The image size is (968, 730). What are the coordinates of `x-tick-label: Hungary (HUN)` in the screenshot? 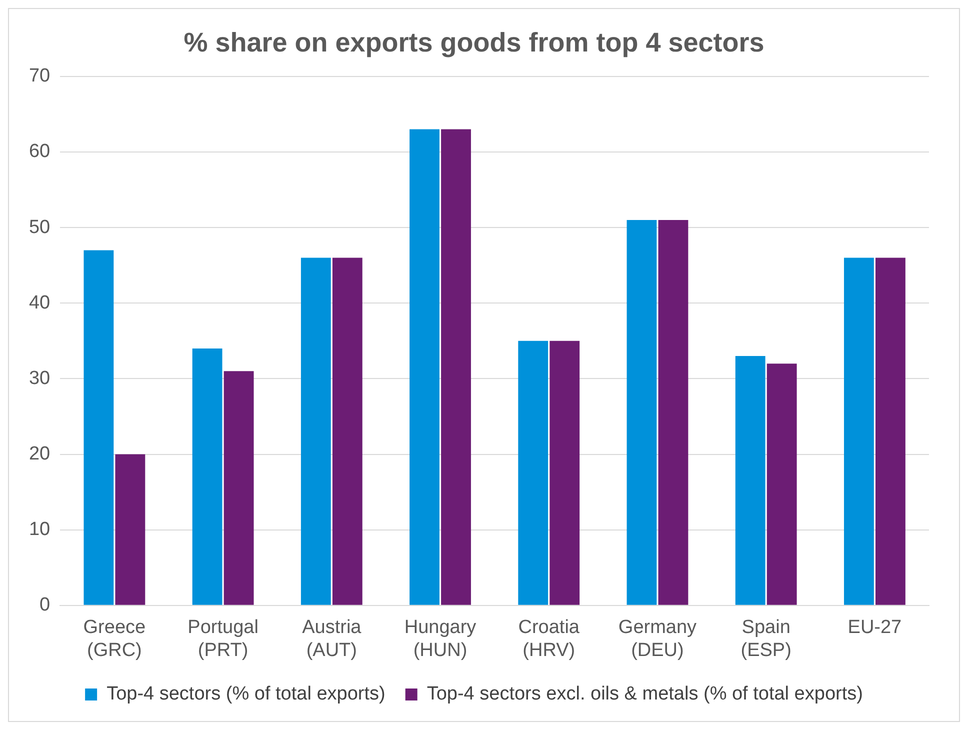 It's located at (440, 639).